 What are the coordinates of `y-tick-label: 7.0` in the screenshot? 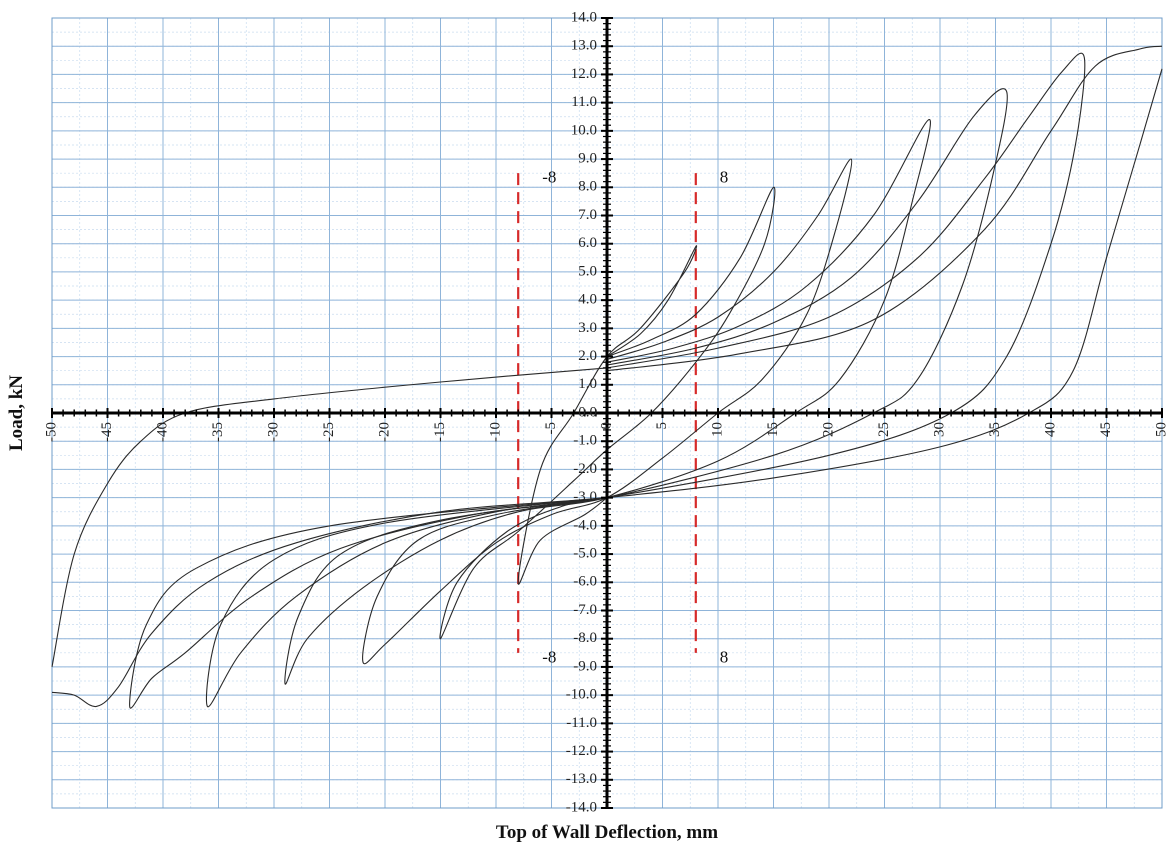 It's located at (587, 215).